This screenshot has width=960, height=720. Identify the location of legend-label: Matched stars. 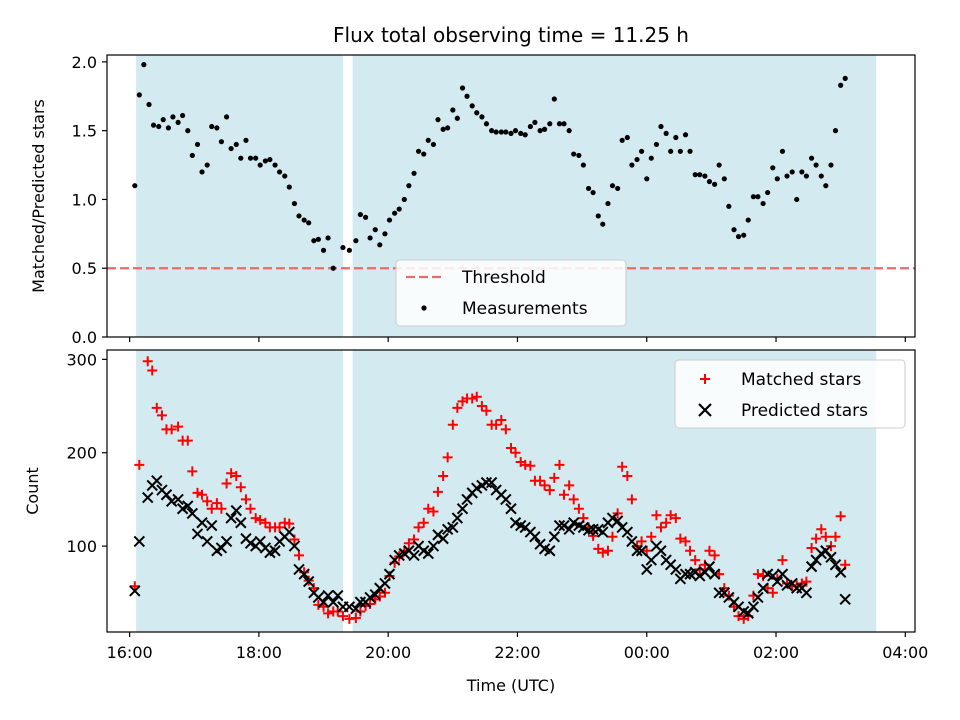
(801, 380).